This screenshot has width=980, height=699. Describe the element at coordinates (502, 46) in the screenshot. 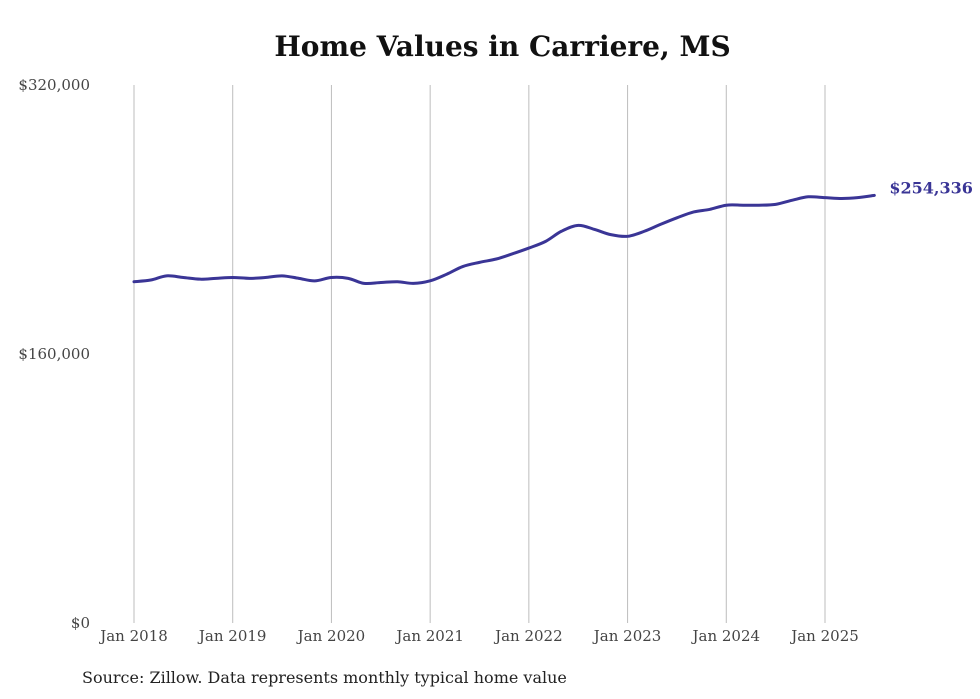

I see `chart-title: Home Values in Carriere, MS` at that location.